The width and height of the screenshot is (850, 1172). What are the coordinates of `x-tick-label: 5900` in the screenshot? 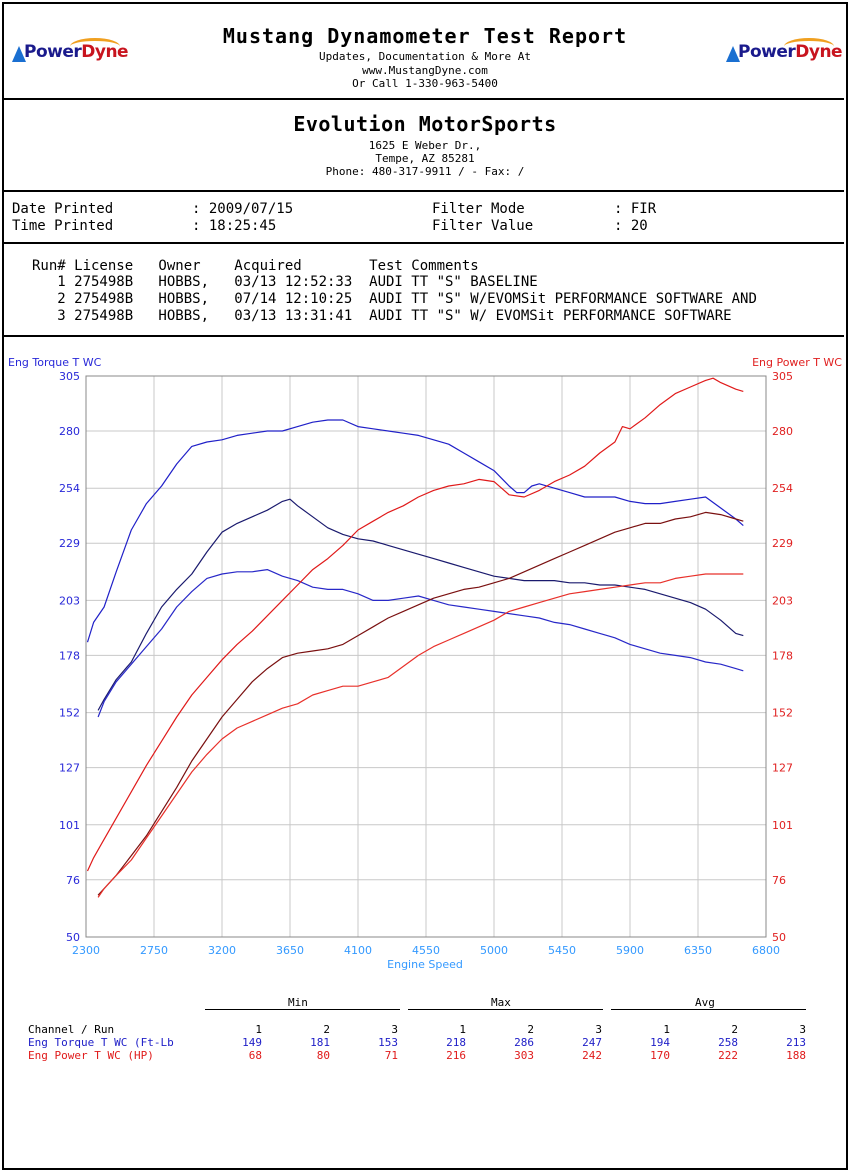 It's located at (630, 950).